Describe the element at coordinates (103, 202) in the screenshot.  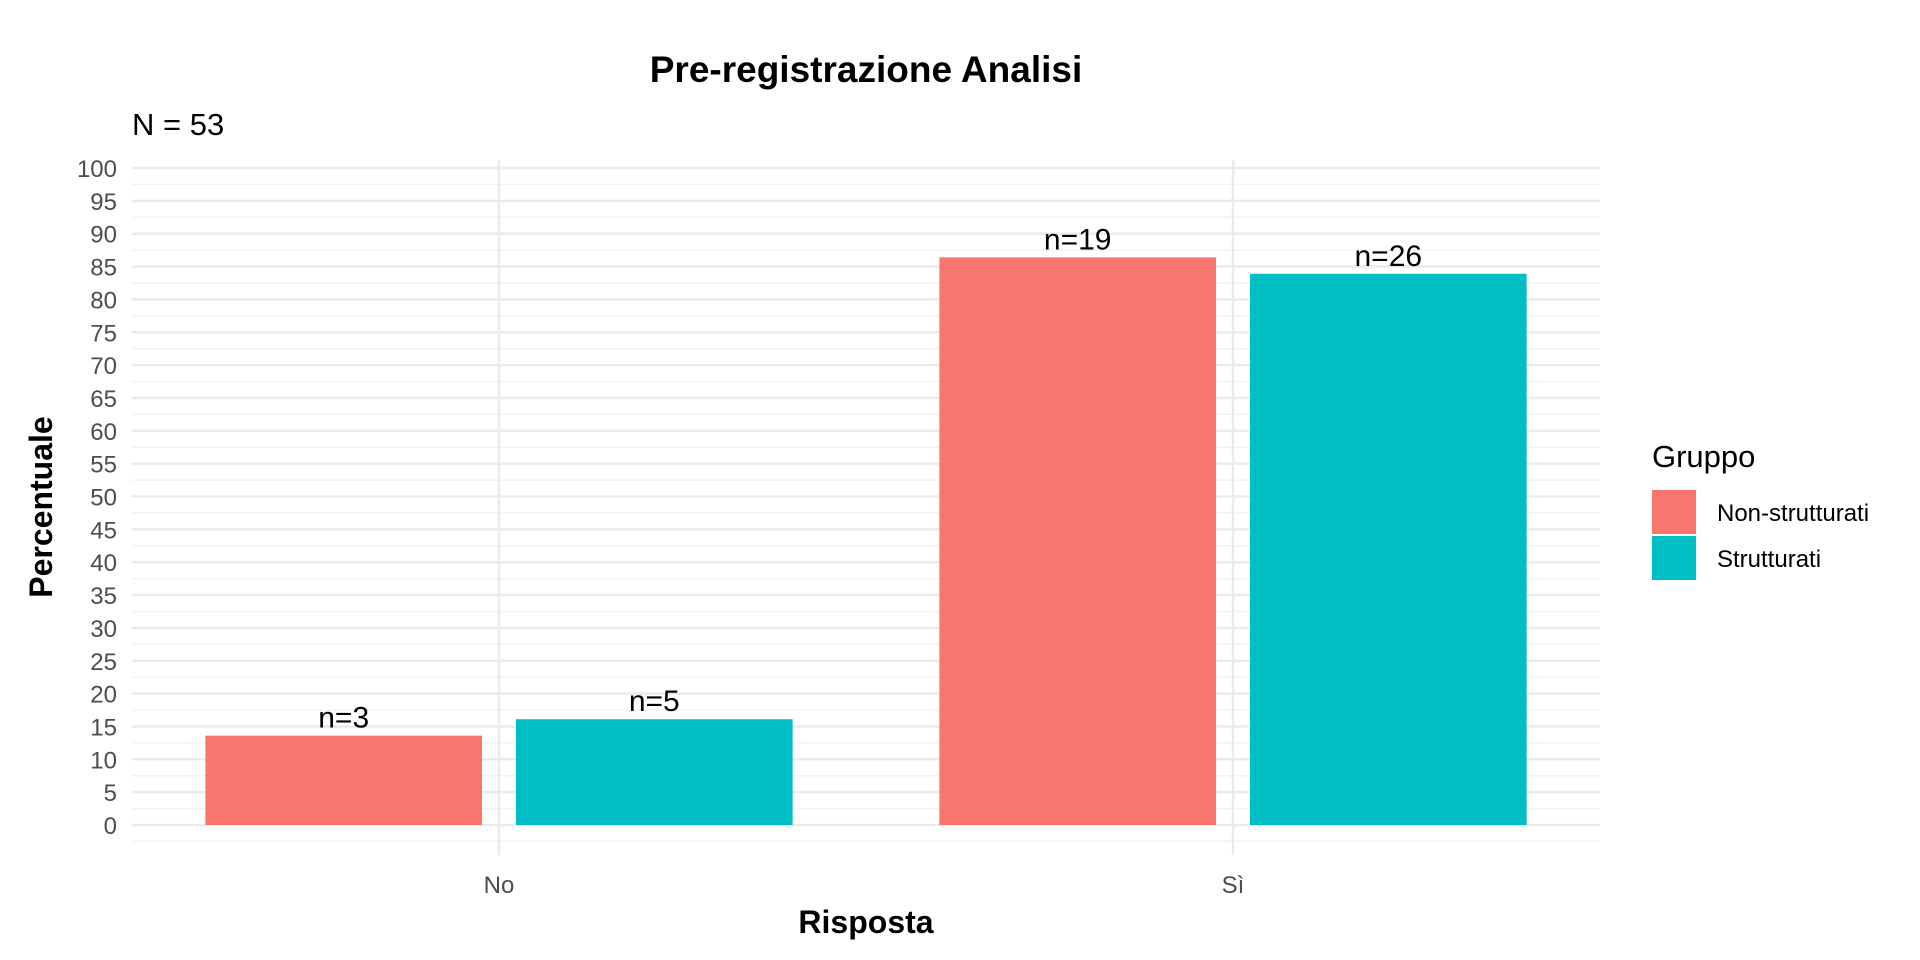
I see `y-tick-label: 95` at that location.